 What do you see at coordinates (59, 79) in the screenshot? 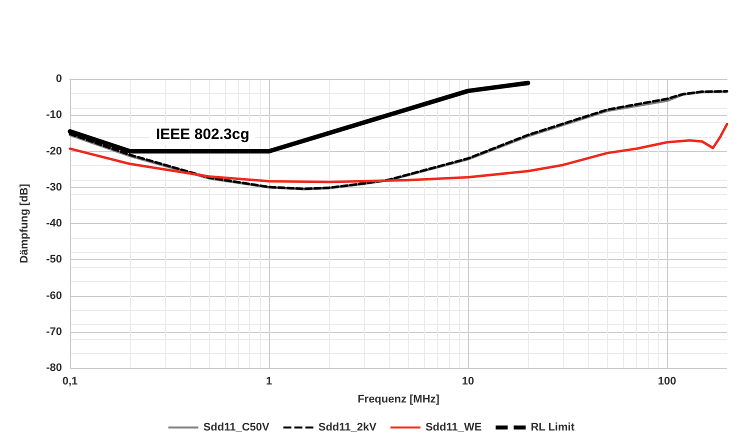
I see `y-tick-label: 0` at bounding box center [59, 79].